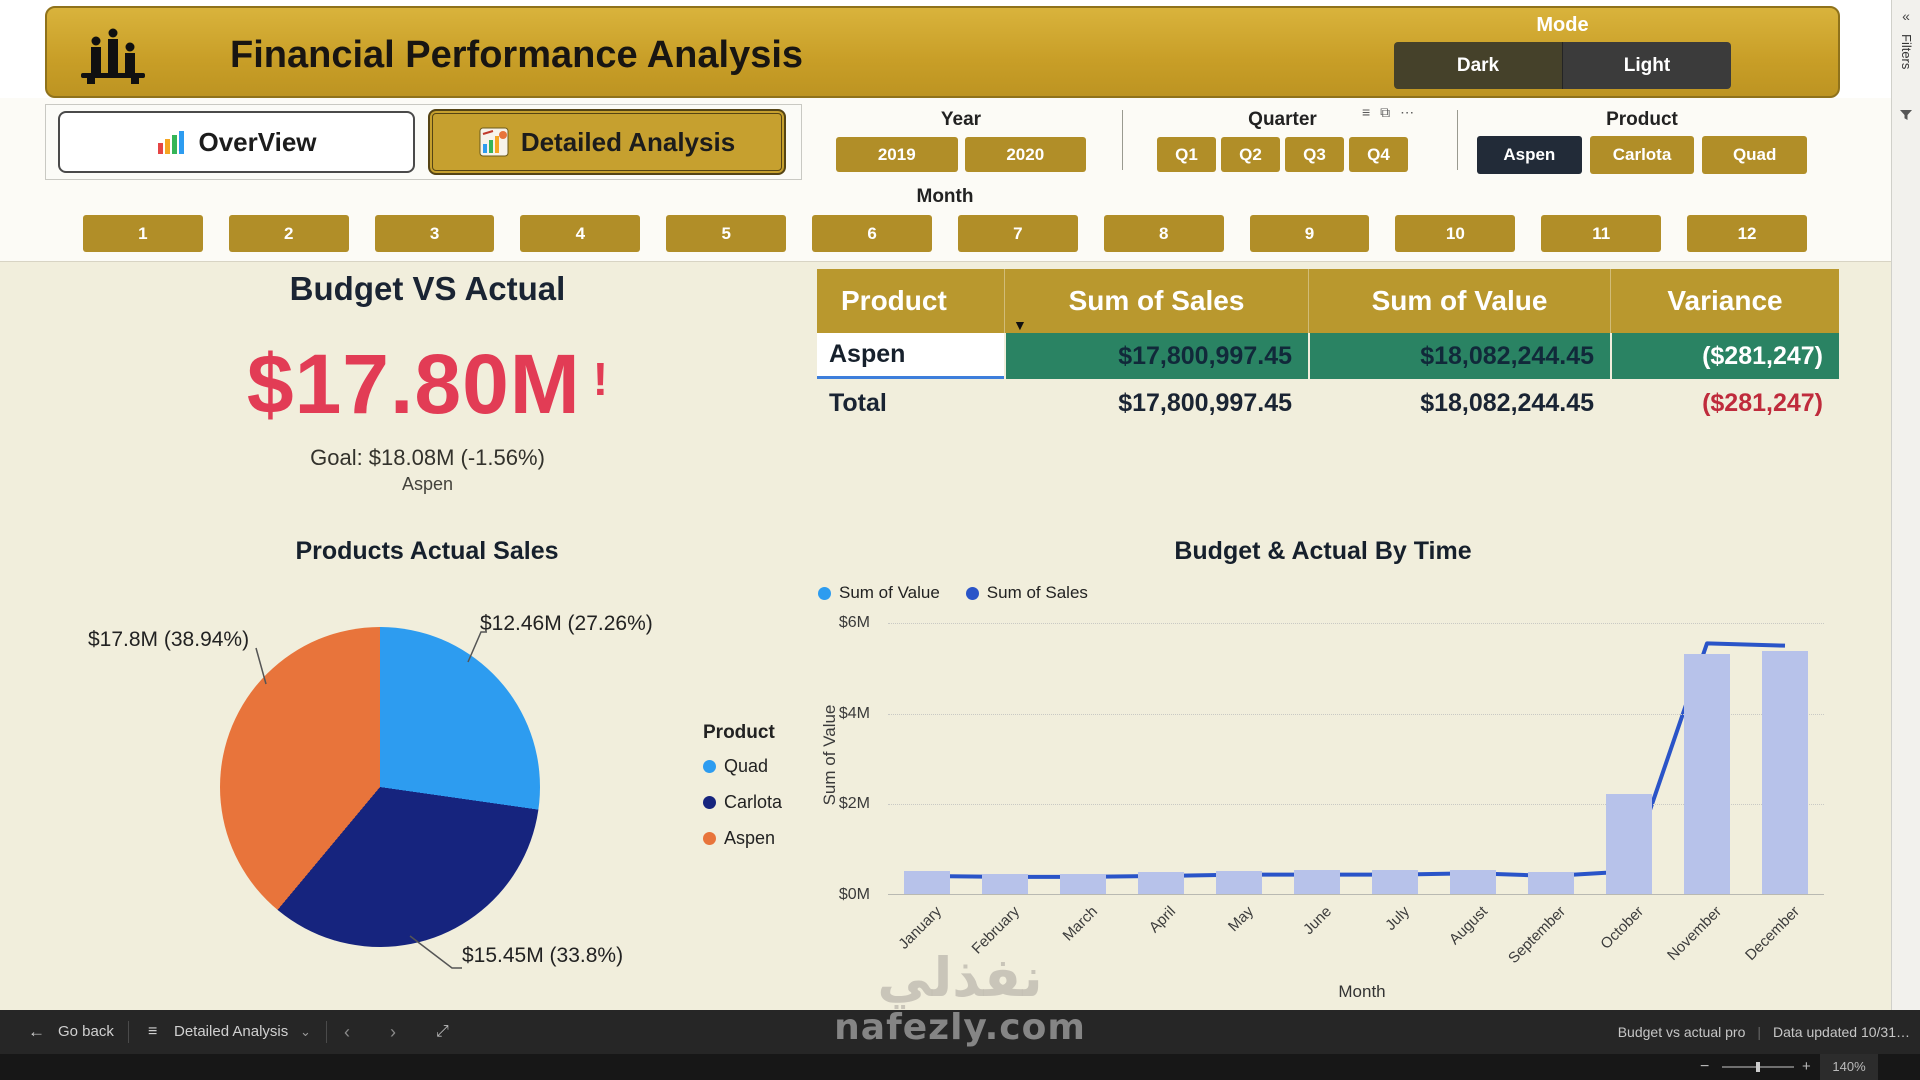 The height and width of the screenshot is (1080, 1920). Describe the element at coordinates (1025, 154) in the screenshot. I see `year-2020-button: 2020` at that location.